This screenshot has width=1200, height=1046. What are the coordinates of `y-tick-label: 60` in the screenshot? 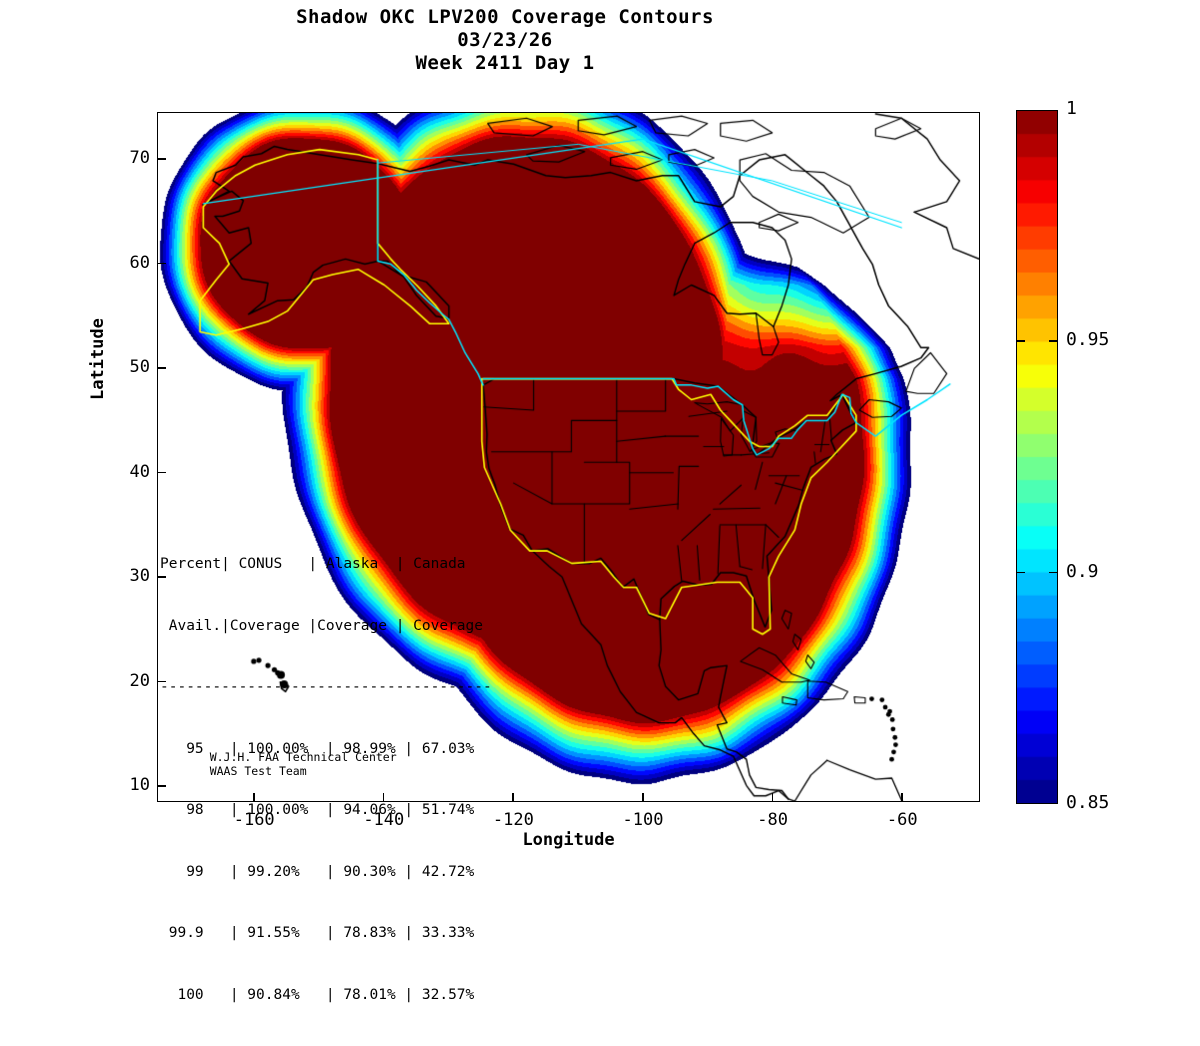 It's located at (139, 262).